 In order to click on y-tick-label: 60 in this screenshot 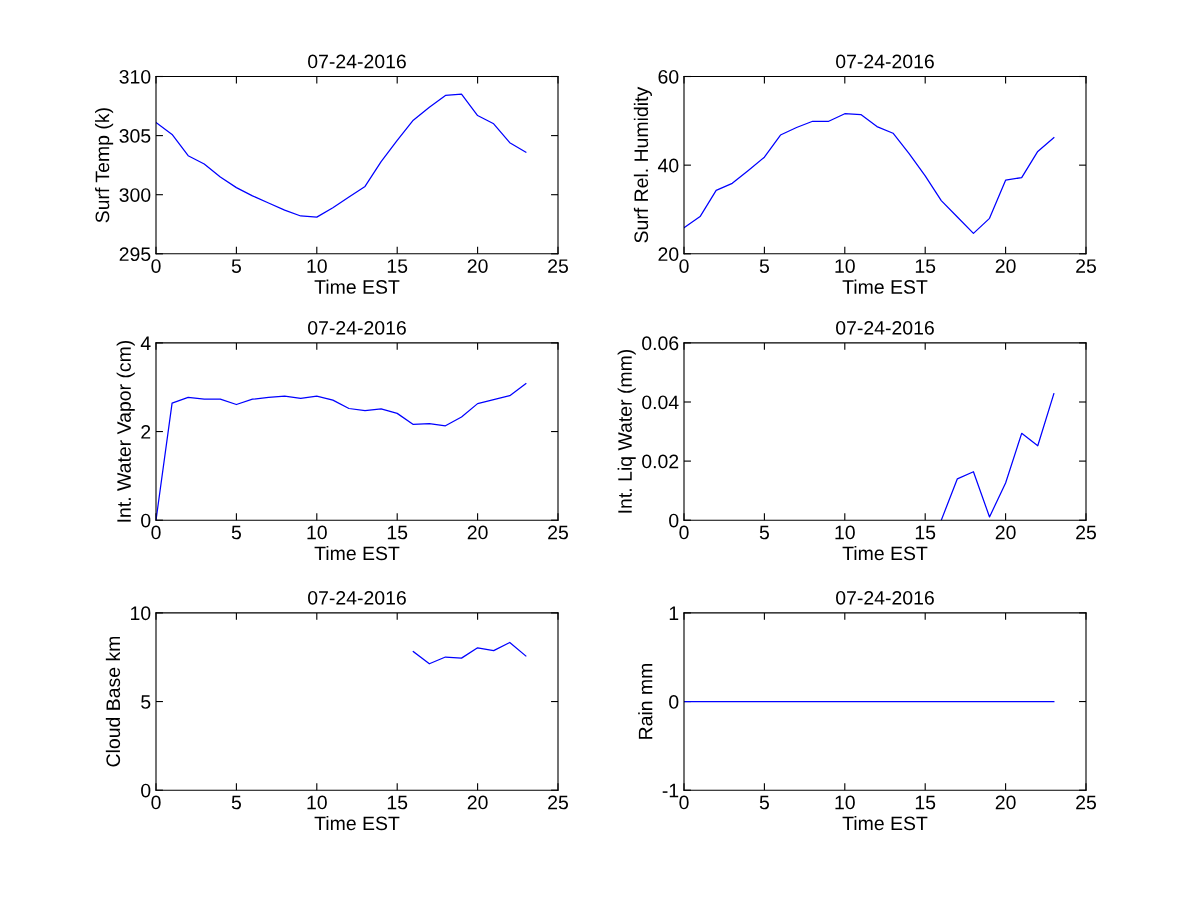, I will do `click(668, 76)`.